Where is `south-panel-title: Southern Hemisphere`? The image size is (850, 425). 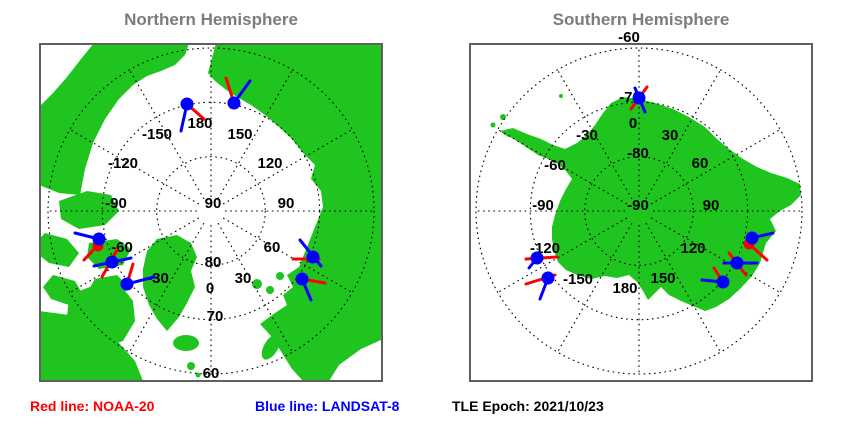
south-panel-title: Southern Hemisphere is located at coordinates (641, 19).